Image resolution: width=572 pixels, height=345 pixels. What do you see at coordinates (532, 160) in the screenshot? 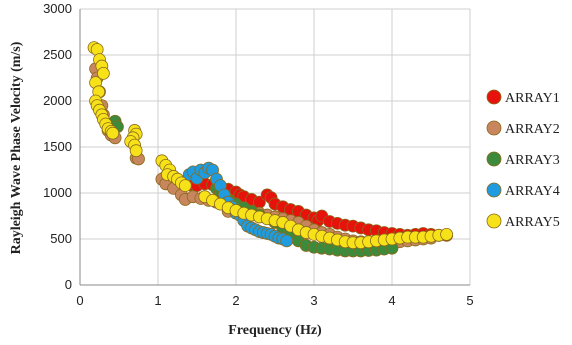
I see `legend-label: ARRAY3` at bounding box center [532, 160].